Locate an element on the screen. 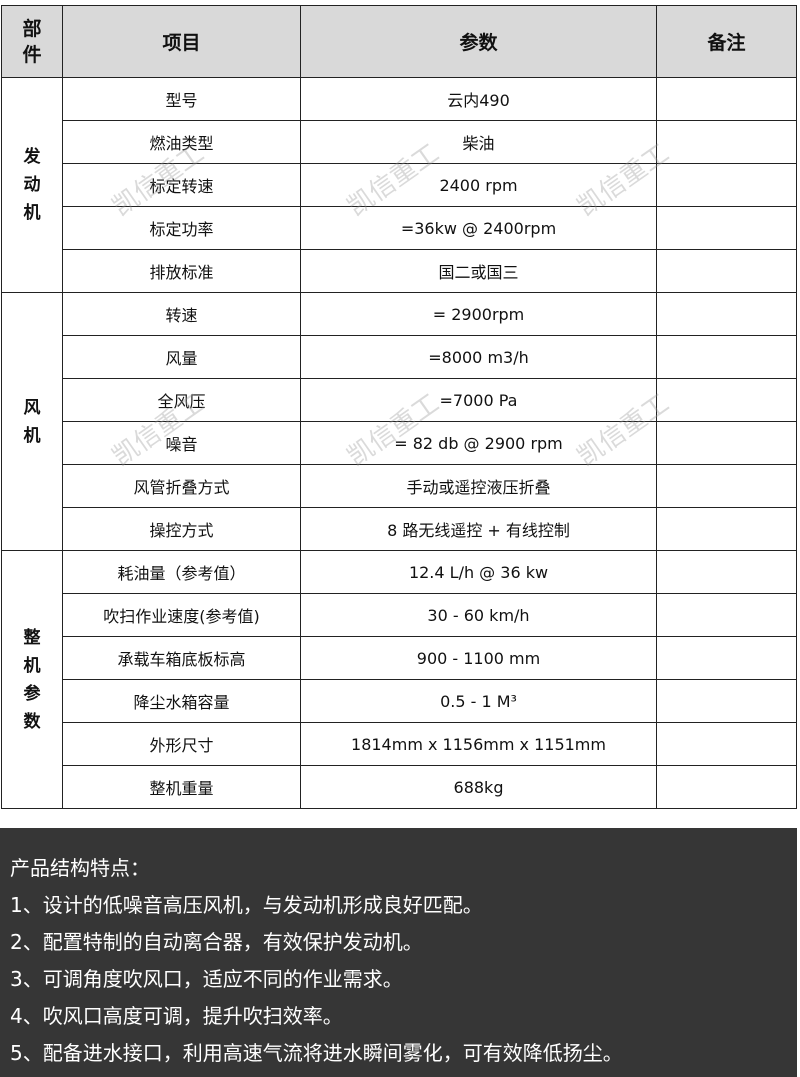 This screenshot has width=800, height=1077. cell-item: 转速 is located at coordinates (181, 314).